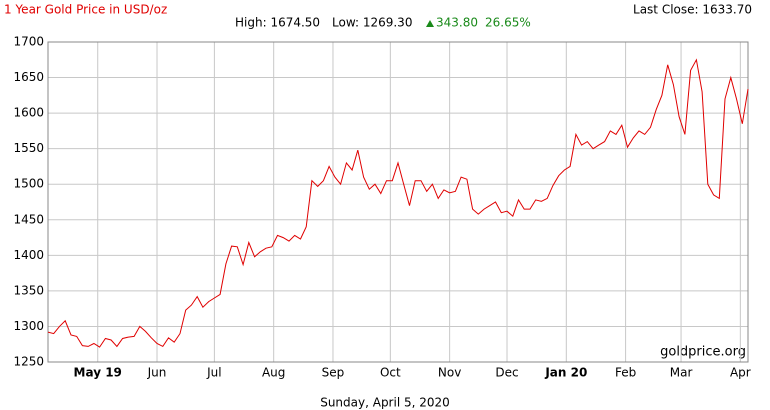  I want to click on change: 343.80, so click(457, 23).